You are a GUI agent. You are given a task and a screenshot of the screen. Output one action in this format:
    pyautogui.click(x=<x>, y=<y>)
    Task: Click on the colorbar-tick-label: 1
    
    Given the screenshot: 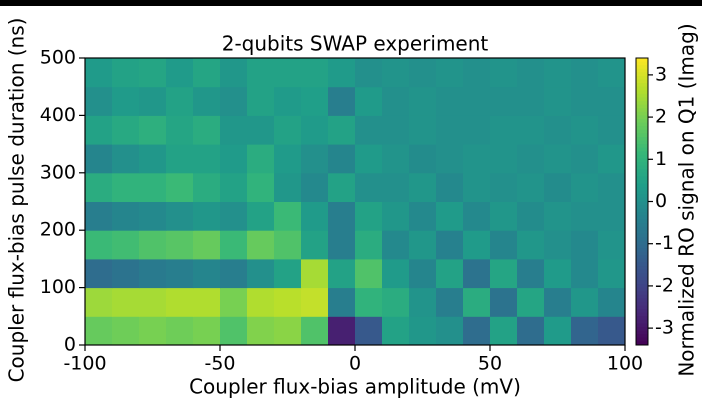 What is the action you would take?
    pyautogui.click(x=661, y=159)
    